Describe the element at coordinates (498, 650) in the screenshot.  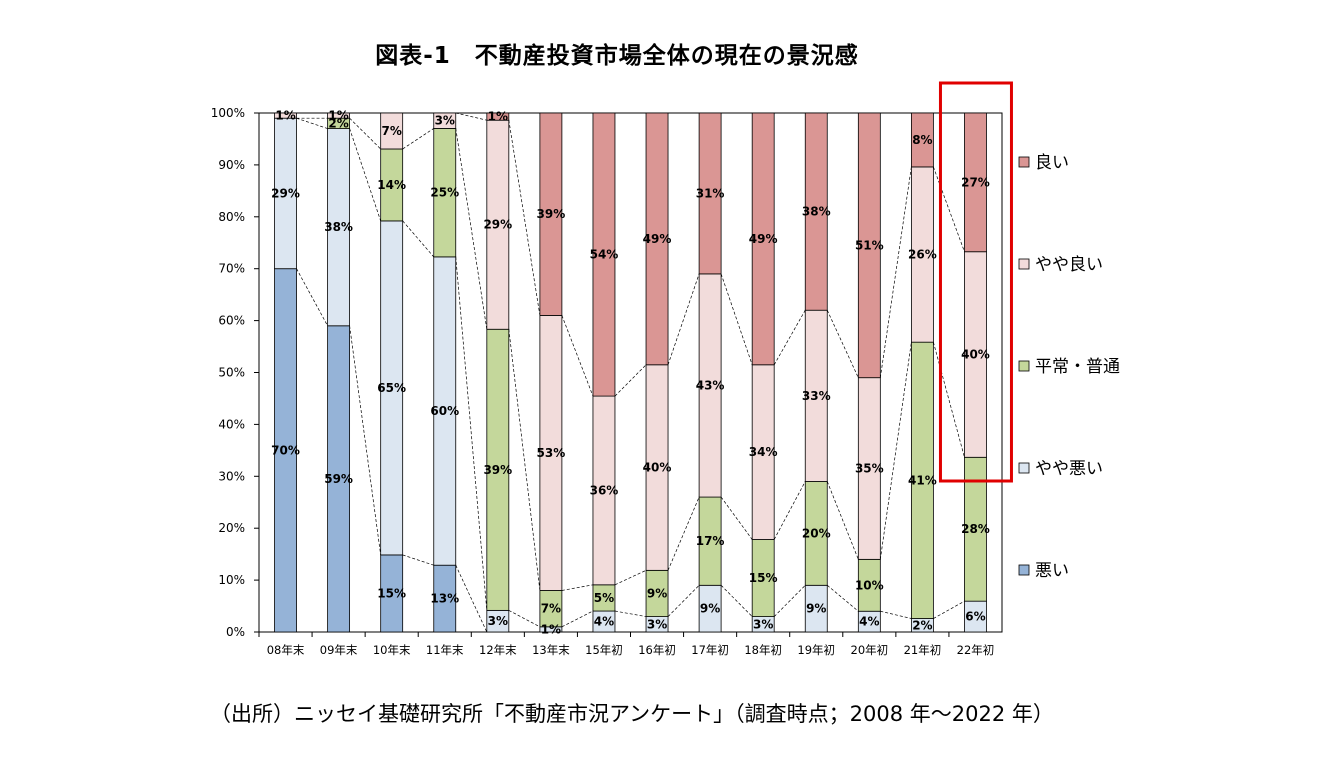
I see `x-tick-label: 12年末` at that location.